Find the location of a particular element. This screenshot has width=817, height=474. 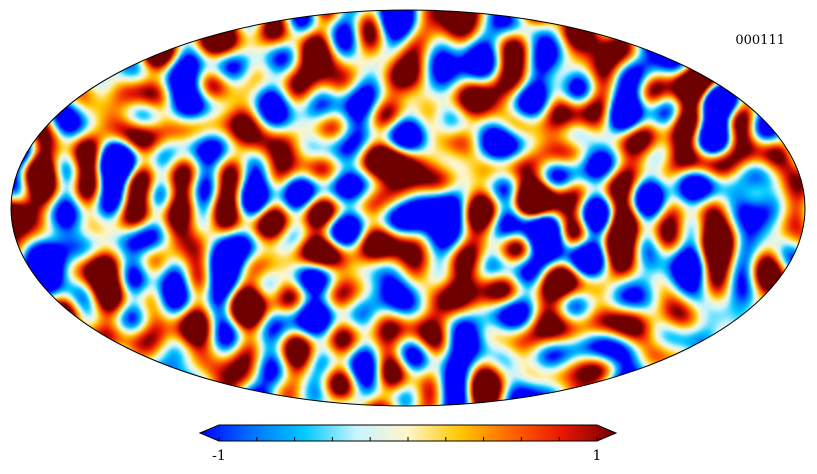

colorbar-max-label: 1 is located at coordinates (597, 456).